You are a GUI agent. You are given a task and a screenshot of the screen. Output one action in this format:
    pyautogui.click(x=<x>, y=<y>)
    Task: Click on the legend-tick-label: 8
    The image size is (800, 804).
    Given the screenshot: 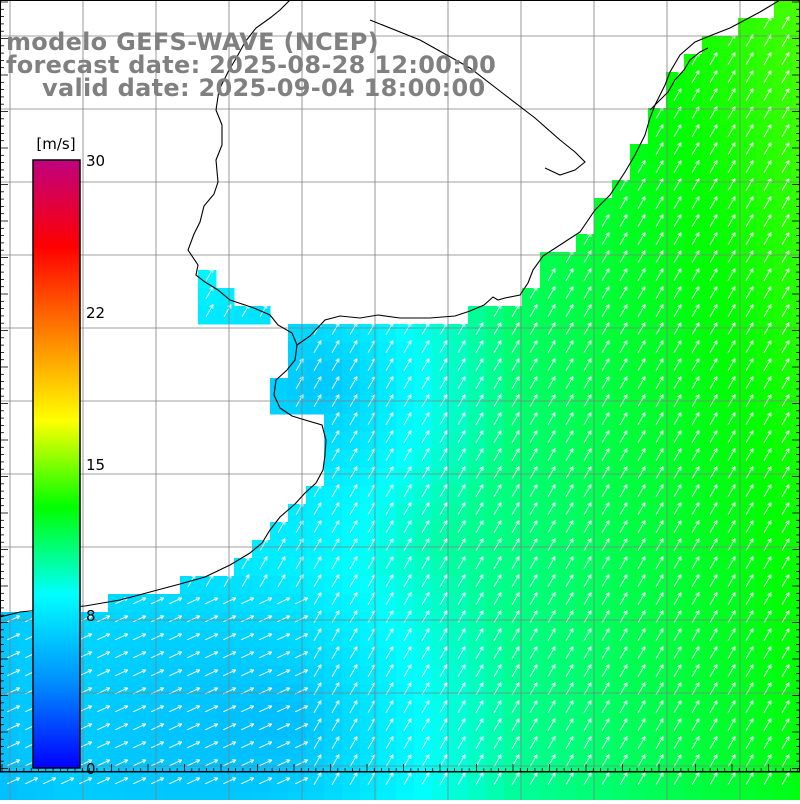 What is the action you would take?
    pyautogui.click(x=91, y=616)
    